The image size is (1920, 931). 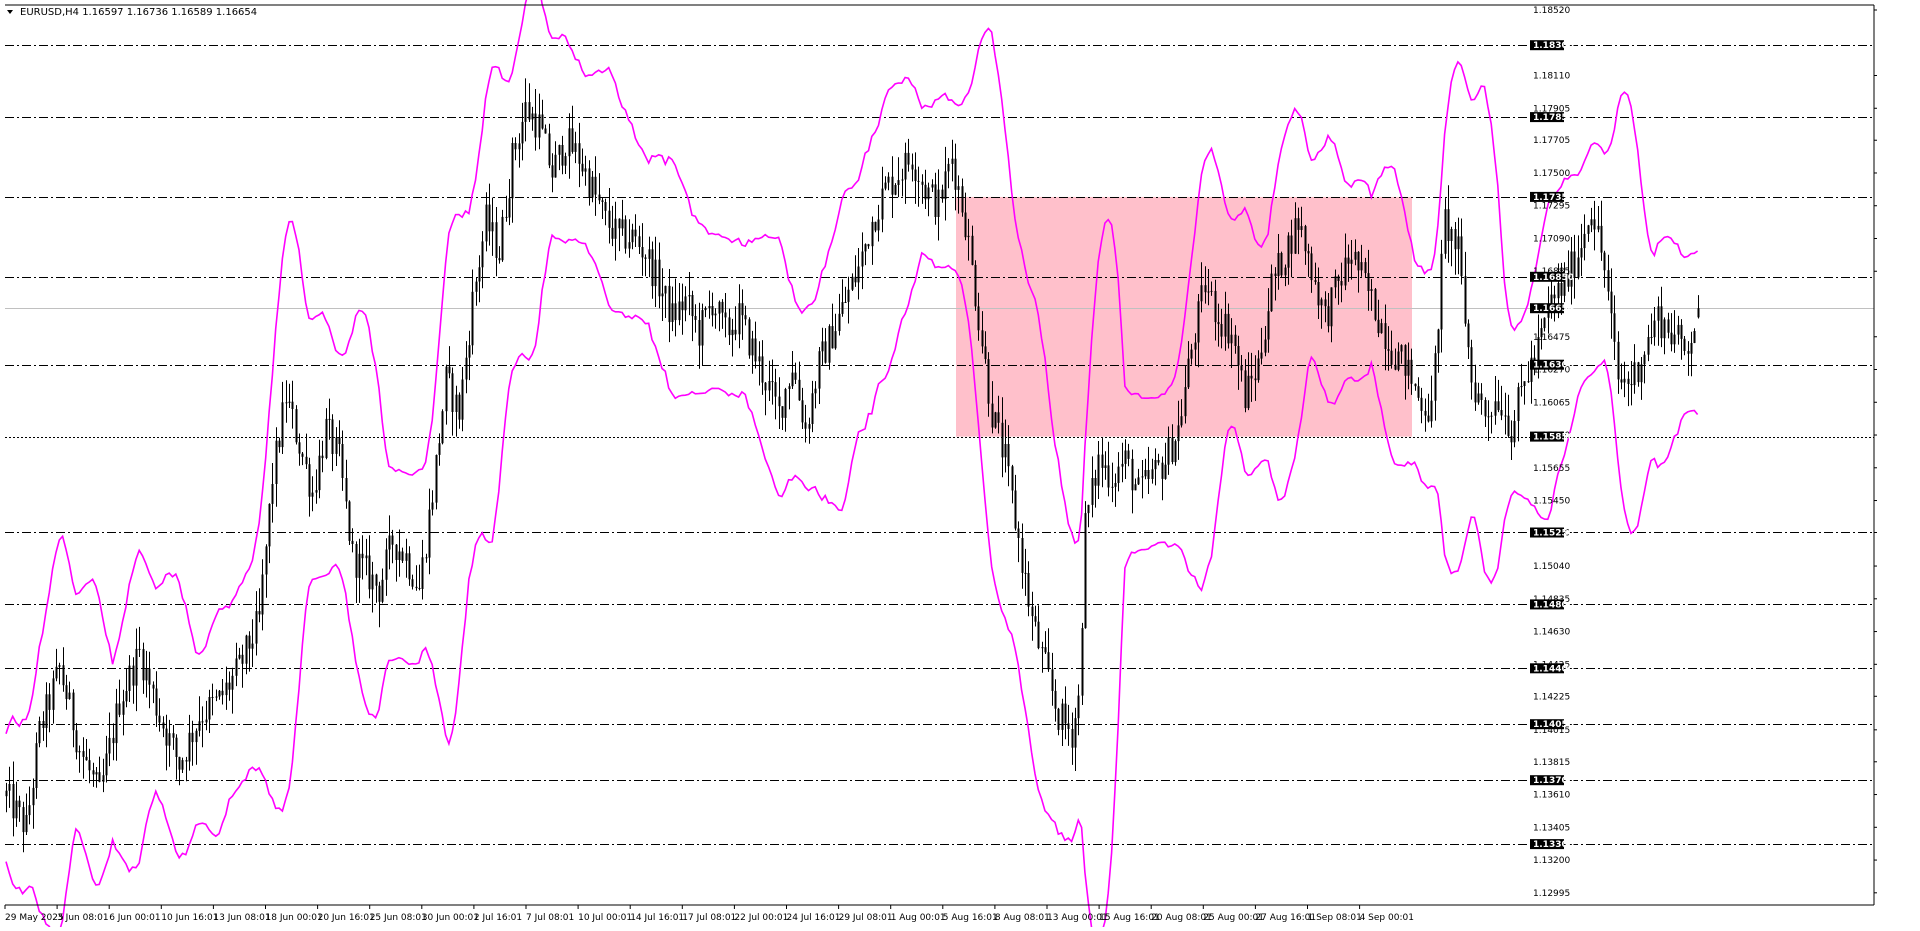 I want to click on time-tick-label: 13 Aug 00:01, so click(x=1077, y=918).